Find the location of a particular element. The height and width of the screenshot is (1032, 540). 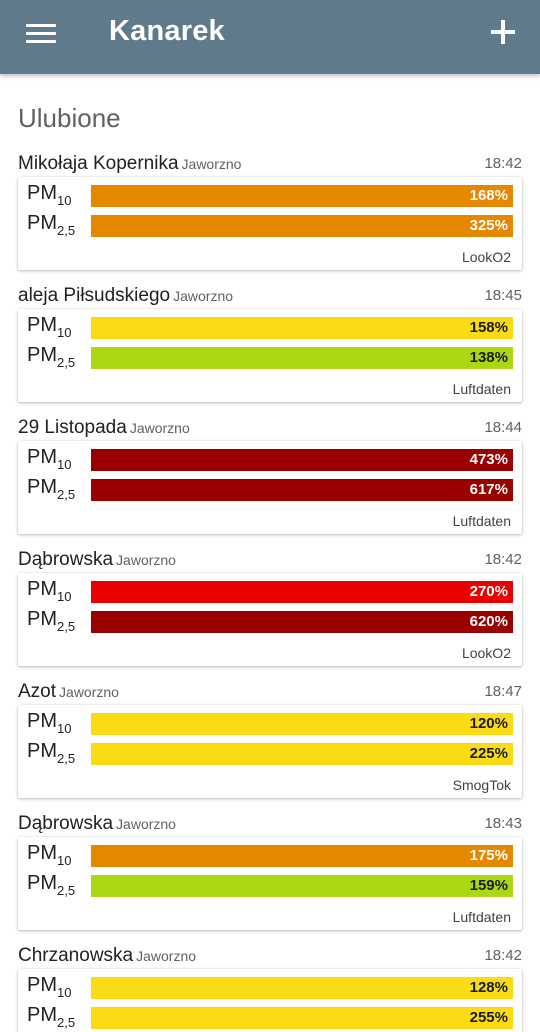

hamburger-menu-icon is located at coordinates (41, 33).